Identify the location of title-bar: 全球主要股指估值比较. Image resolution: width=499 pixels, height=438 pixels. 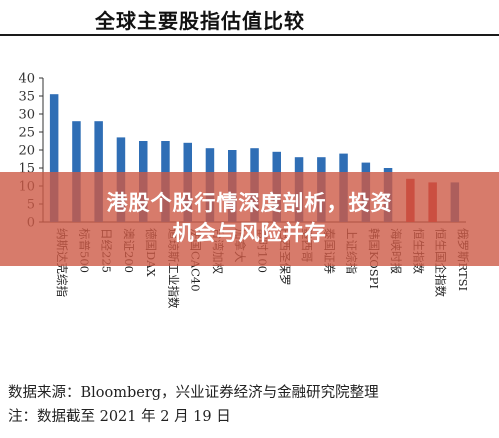
(249, 18).